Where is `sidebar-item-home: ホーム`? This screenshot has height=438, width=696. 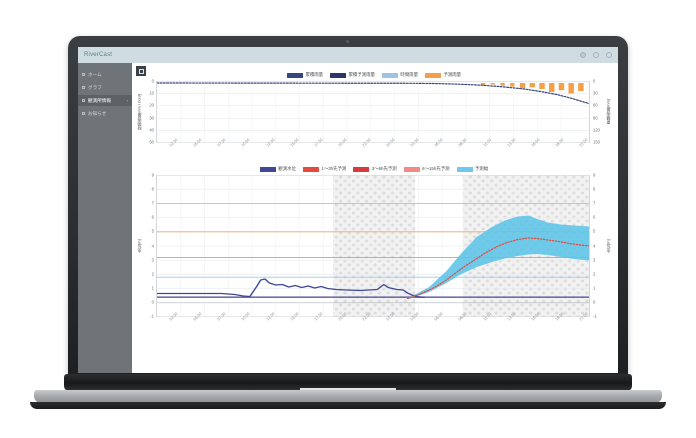 sidebar-item-home: ホーム is located at coordinates (105, 74).